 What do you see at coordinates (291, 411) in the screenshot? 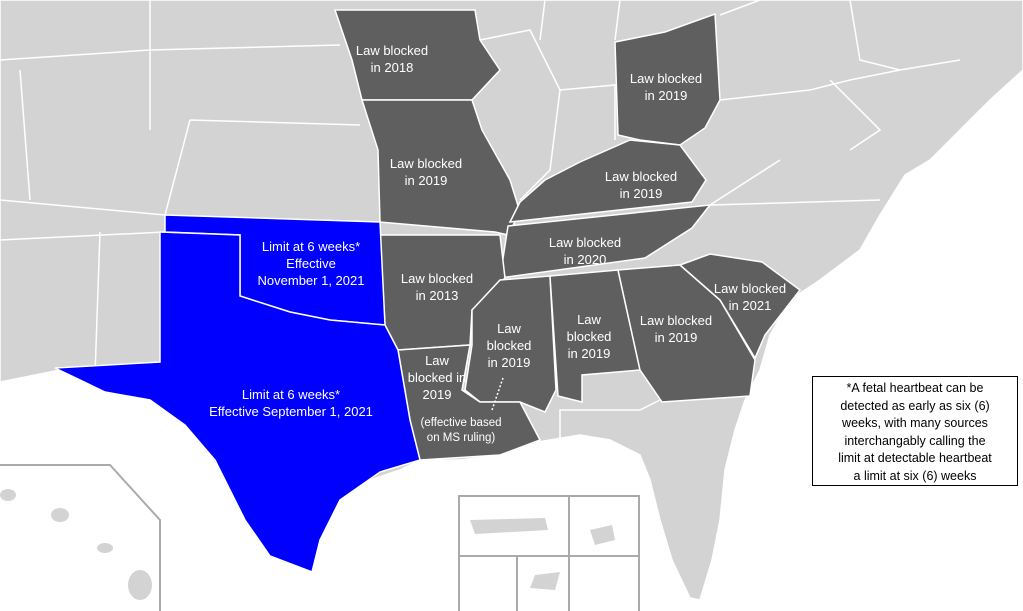
I see `label-line: Effective September 1, 2021` at bounding box center [291, 411].